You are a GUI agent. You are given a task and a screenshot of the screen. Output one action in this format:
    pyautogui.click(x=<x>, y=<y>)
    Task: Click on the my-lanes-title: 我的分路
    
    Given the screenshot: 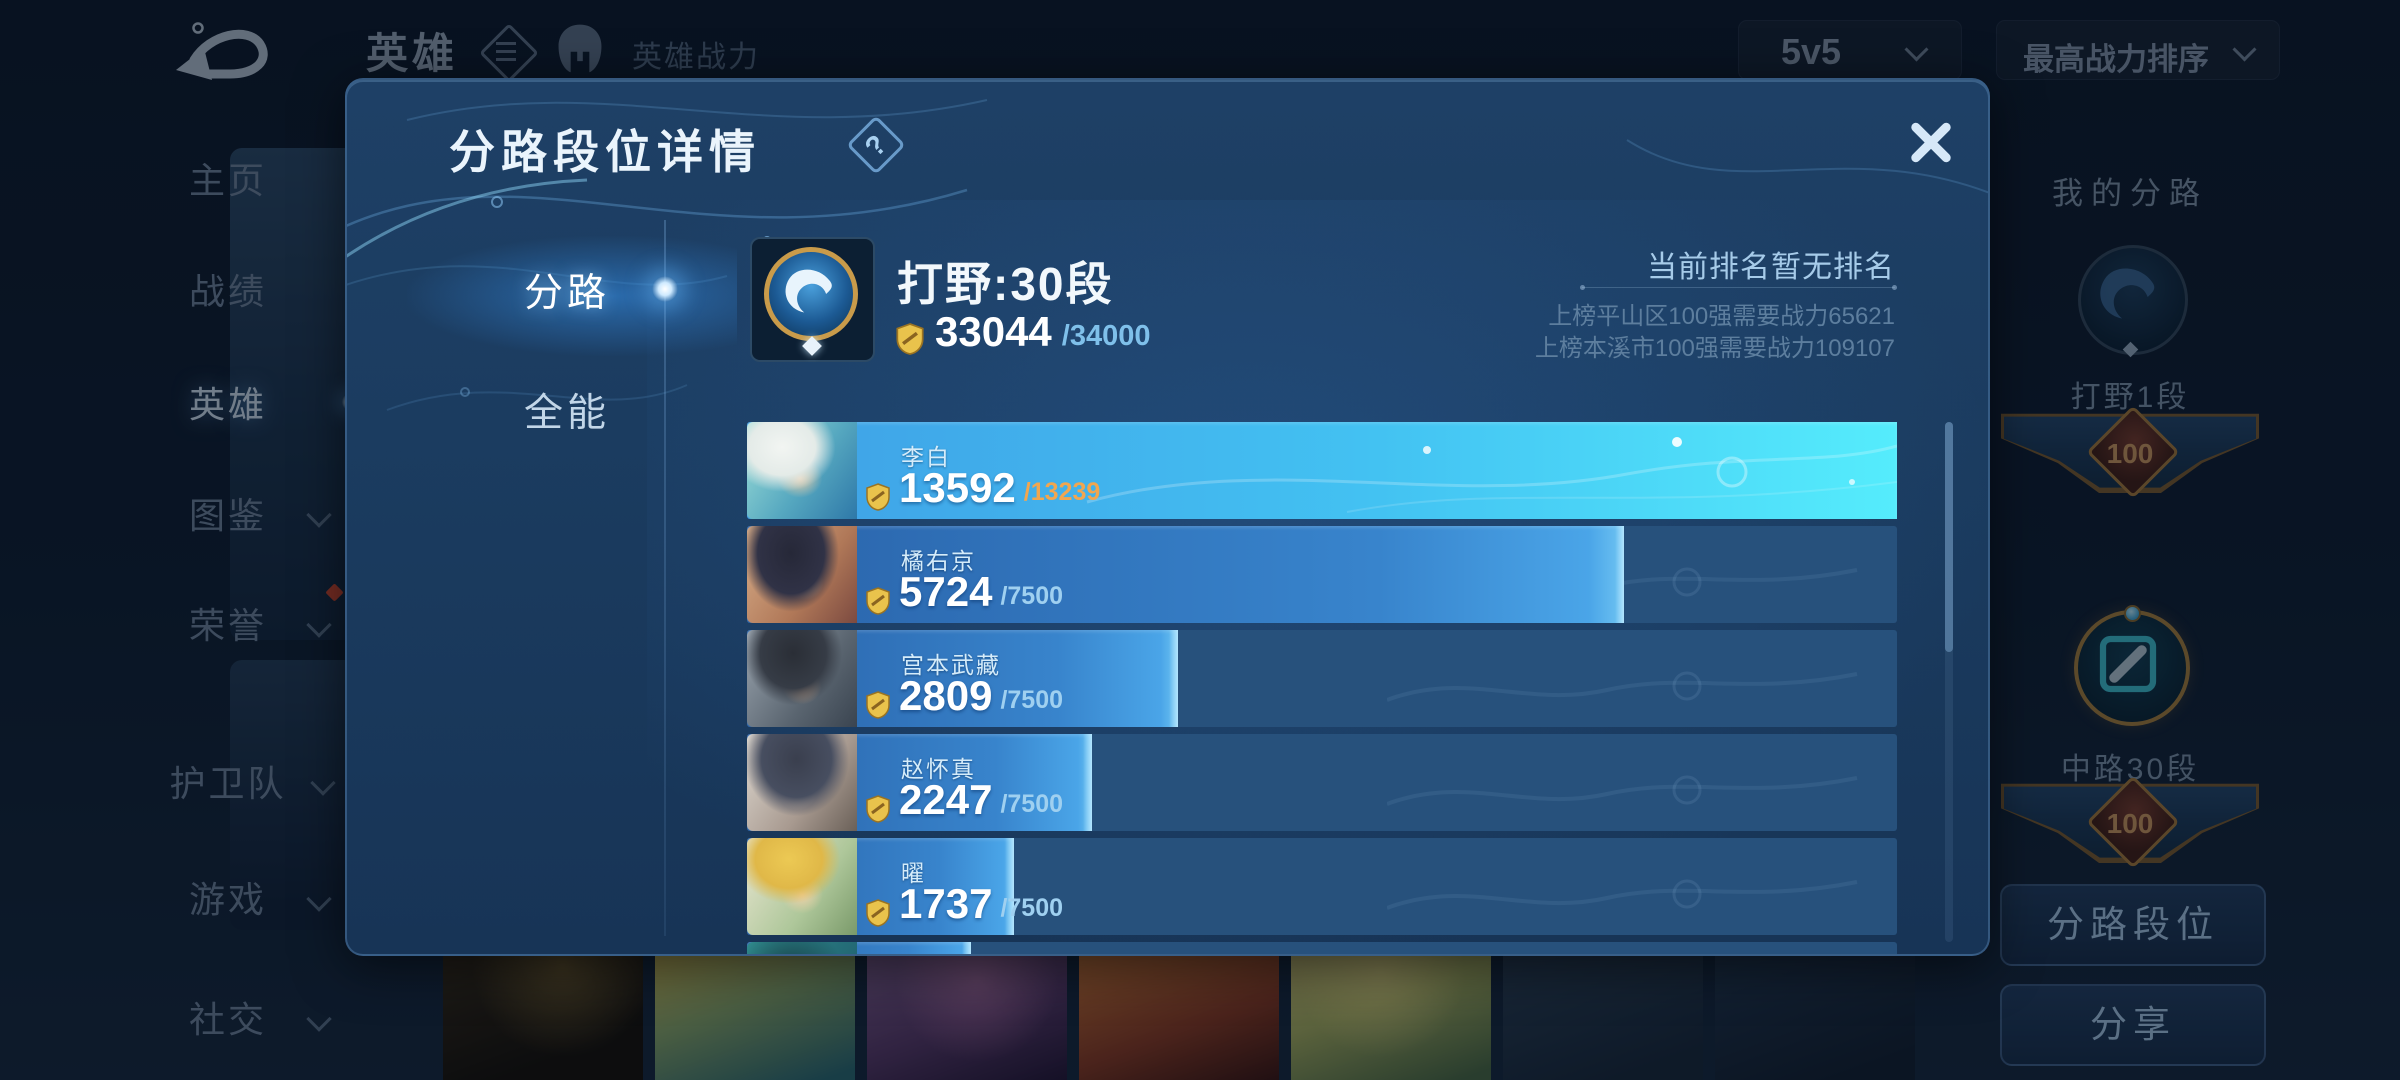 What is the action you would take?
    pyautogui.click(x=2130, y=193)
    